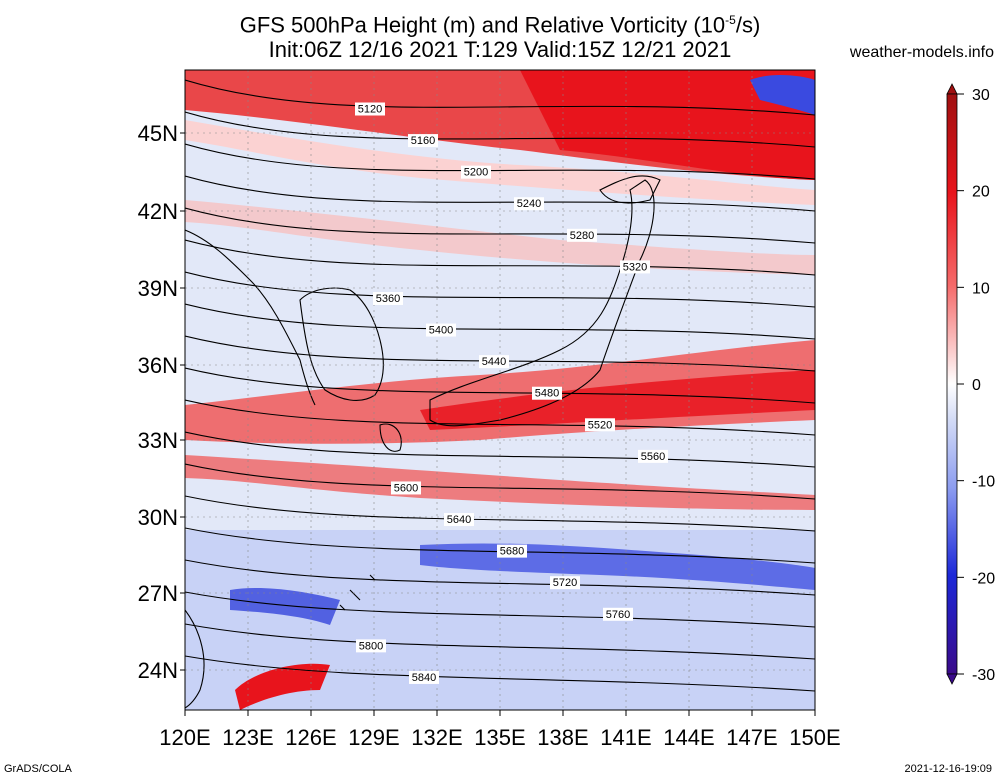 The image size is (1000, 779). Describe the element at coordinates (512, 551) in the screenshot. I see `contour-label: 5680` at that location.